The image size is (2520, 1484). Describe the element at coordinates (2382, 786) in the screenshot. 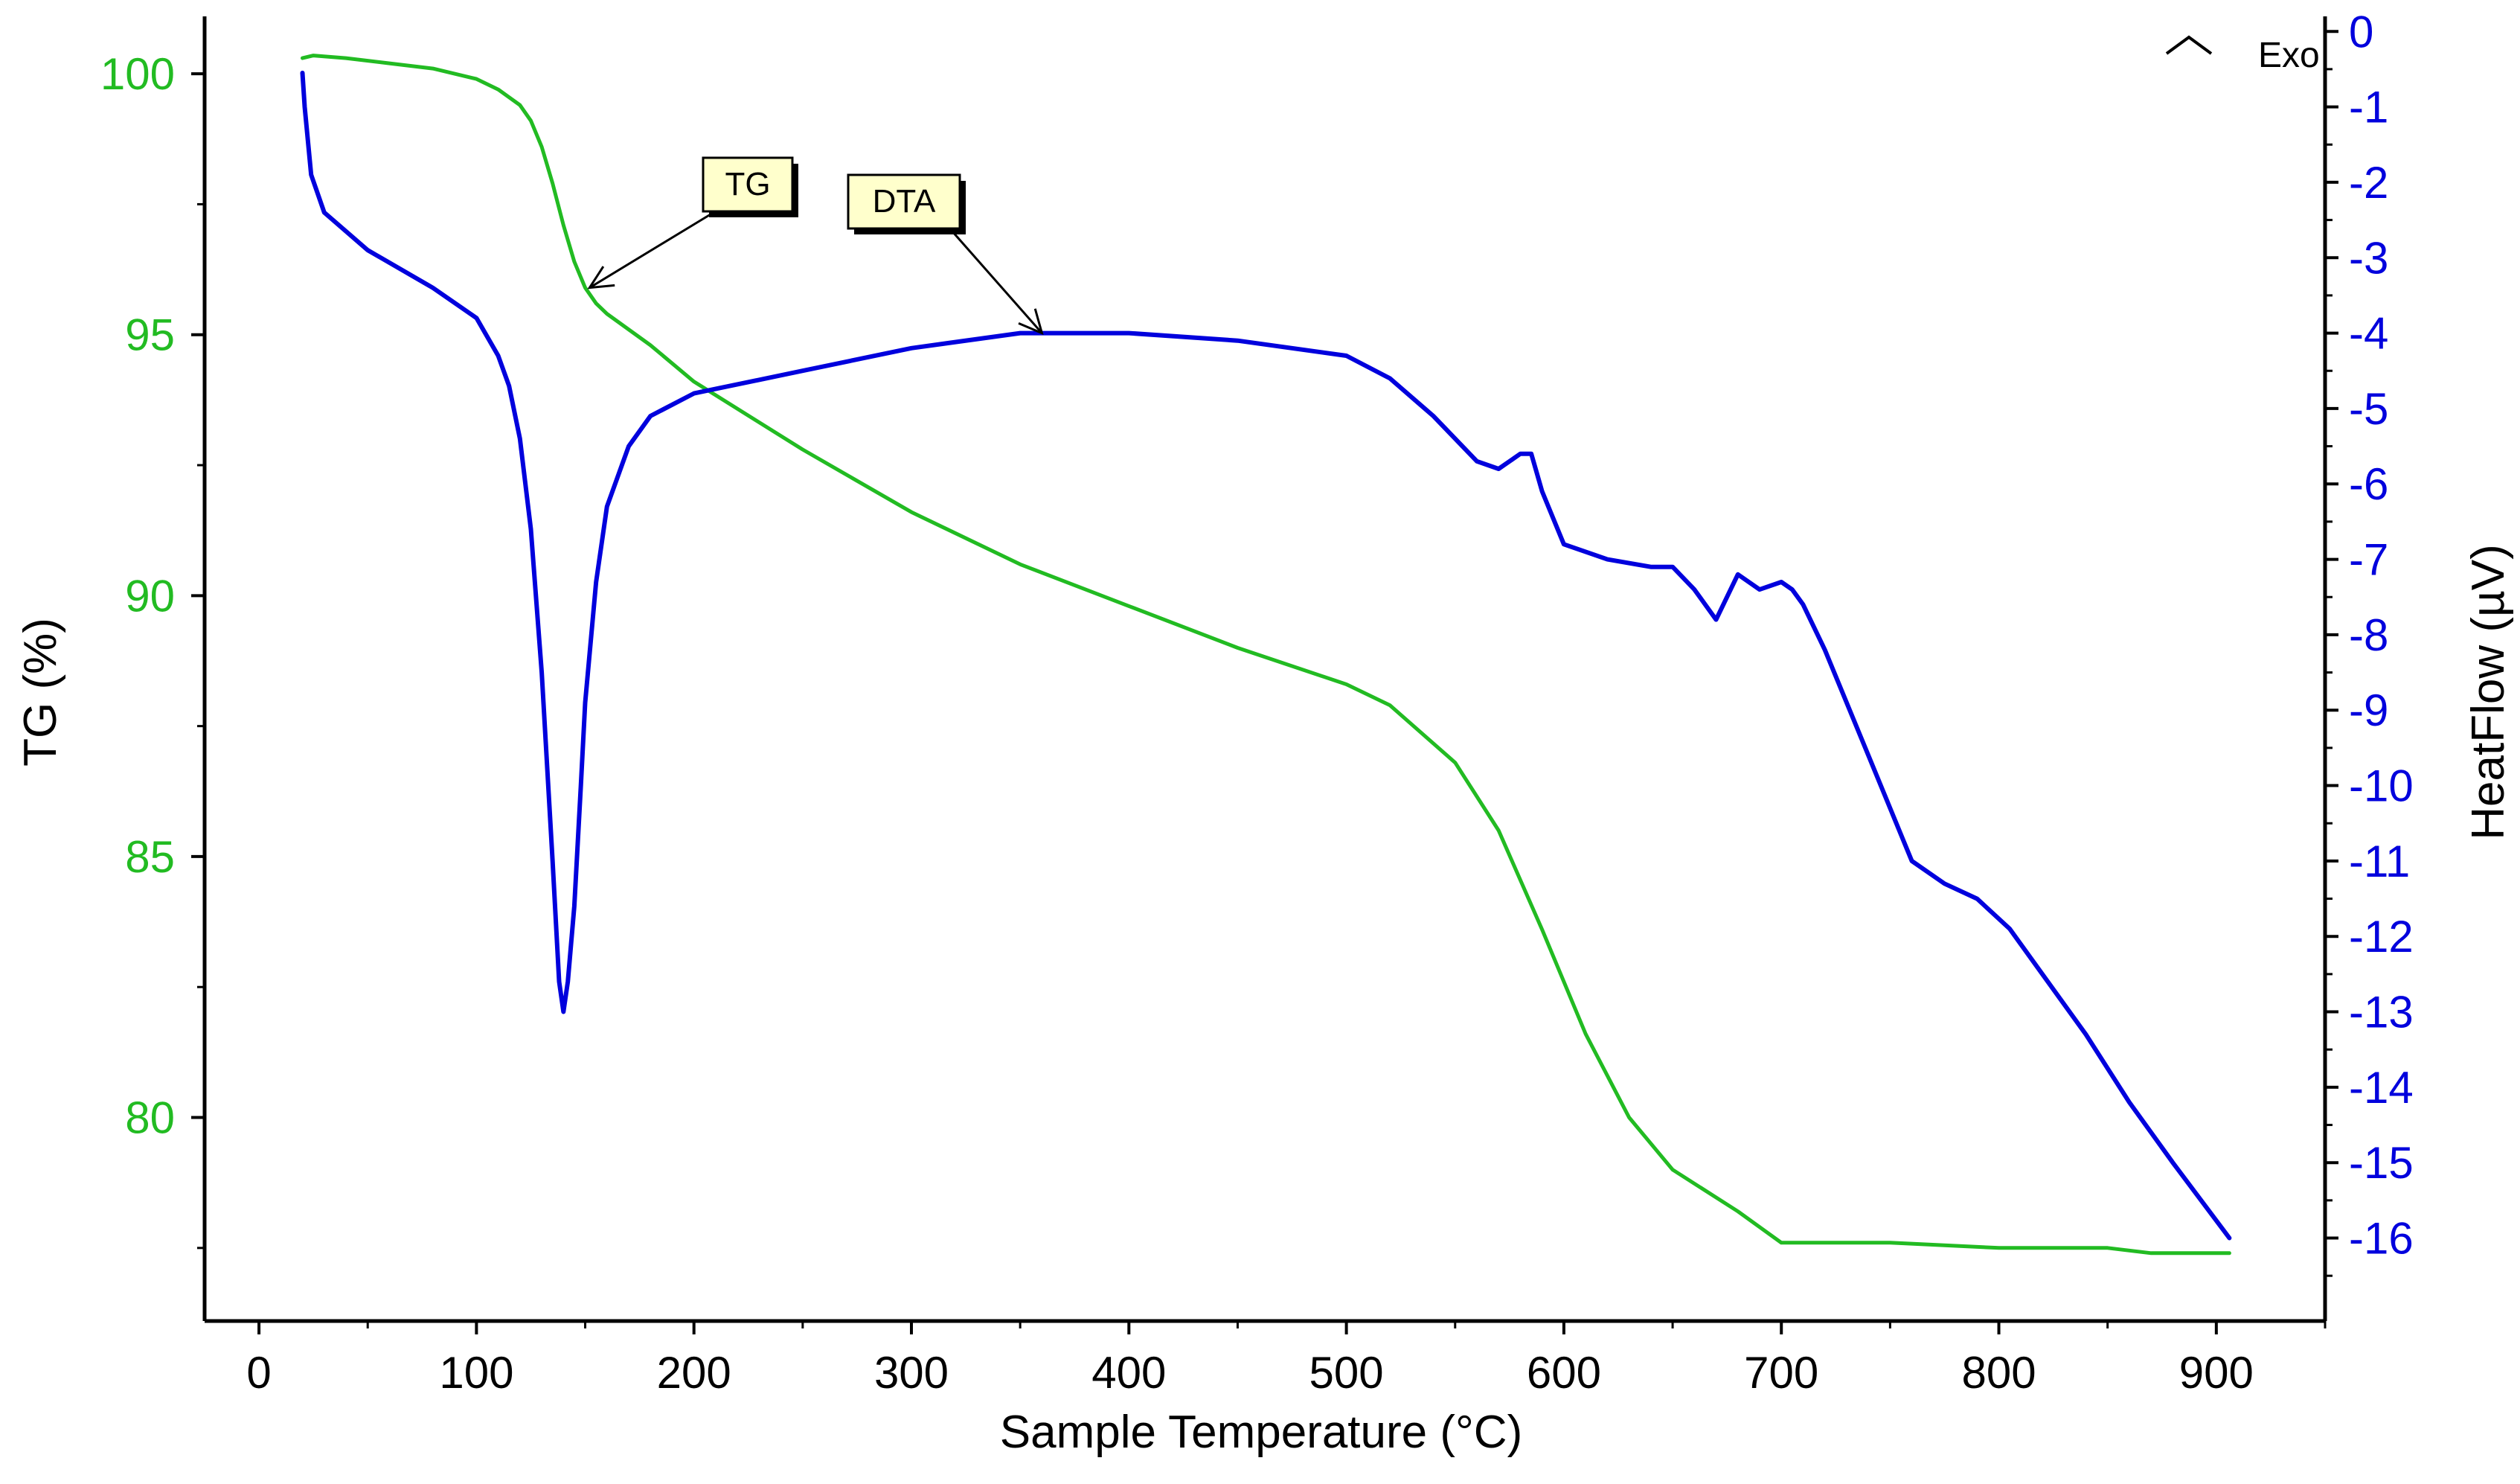

I see `right-tick-label: -10` at that location.